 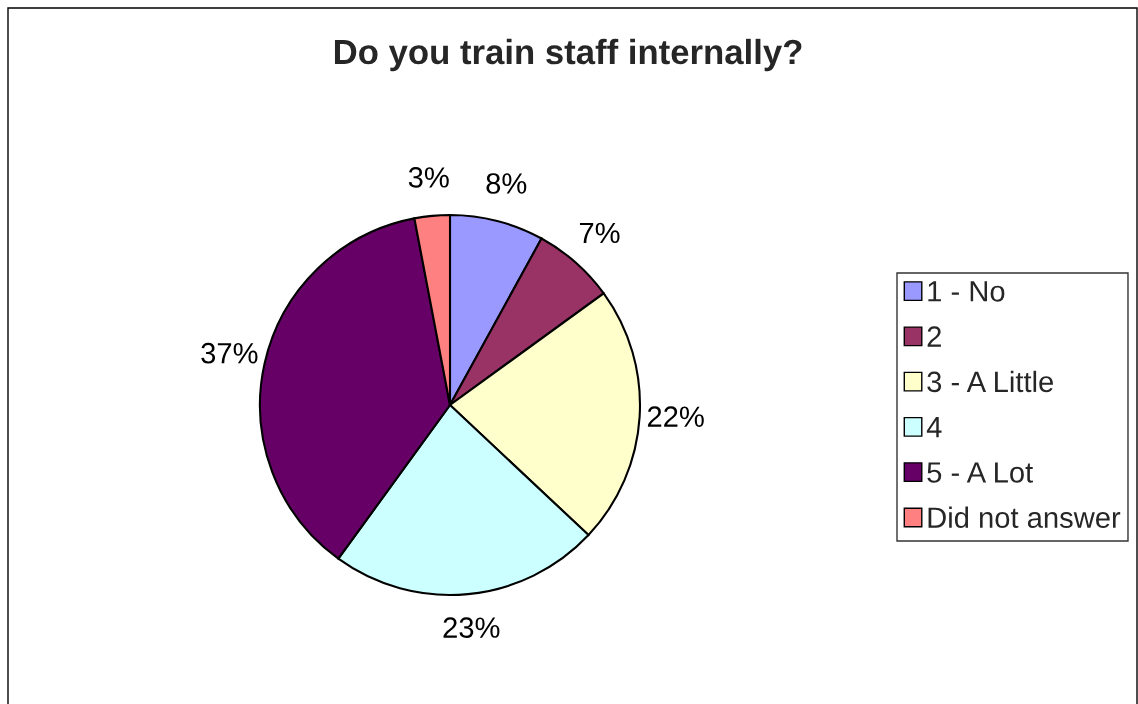 What do you see at coordinates (980, 472) in the screenshot?
I see `legend-label: 5 - A Lot` at bounding box center [980, 472].